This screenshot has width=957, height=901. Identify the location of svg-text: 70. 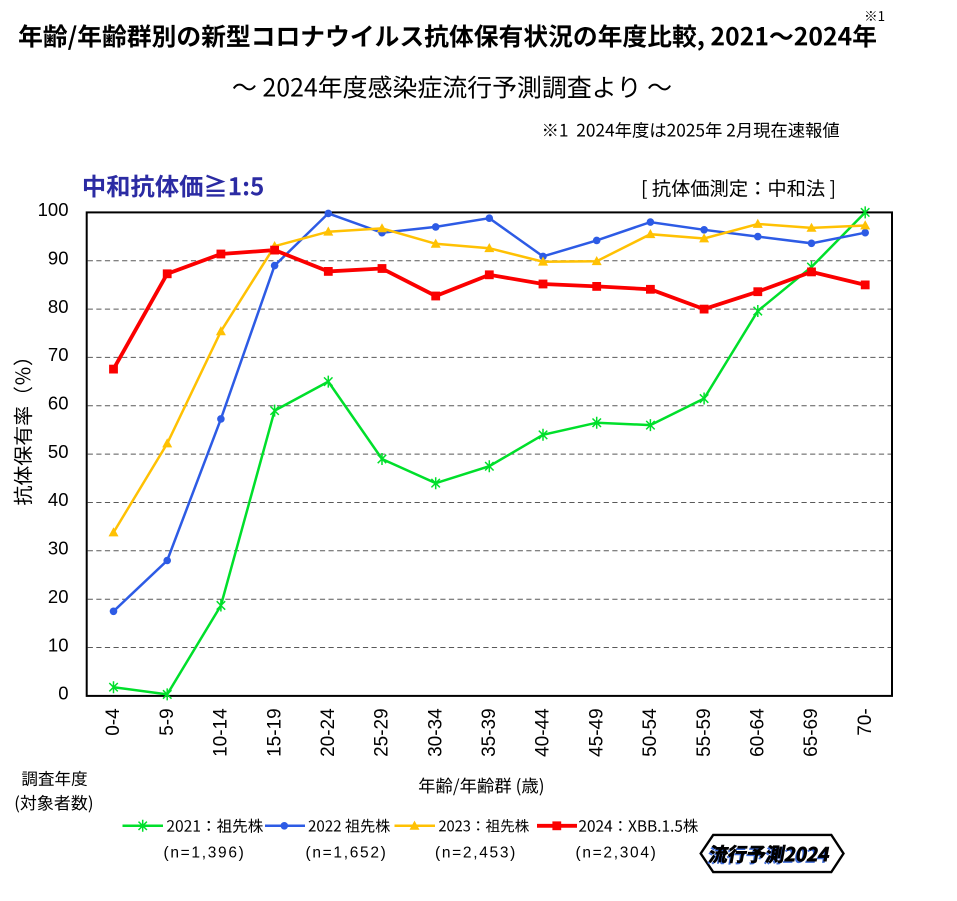
(58, 354).